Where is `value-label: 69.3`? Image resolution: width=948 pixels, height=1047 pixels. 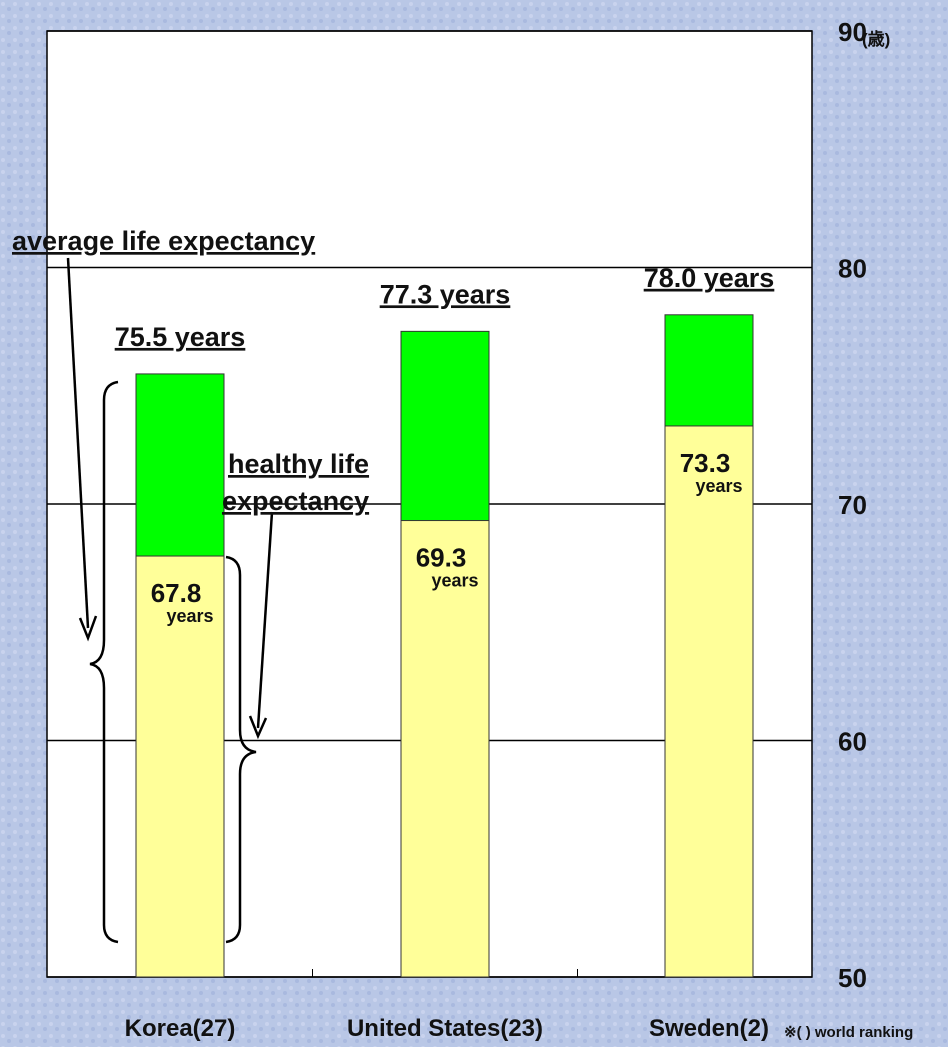 value-label: 69.3 is located at coordinates (441, 558).